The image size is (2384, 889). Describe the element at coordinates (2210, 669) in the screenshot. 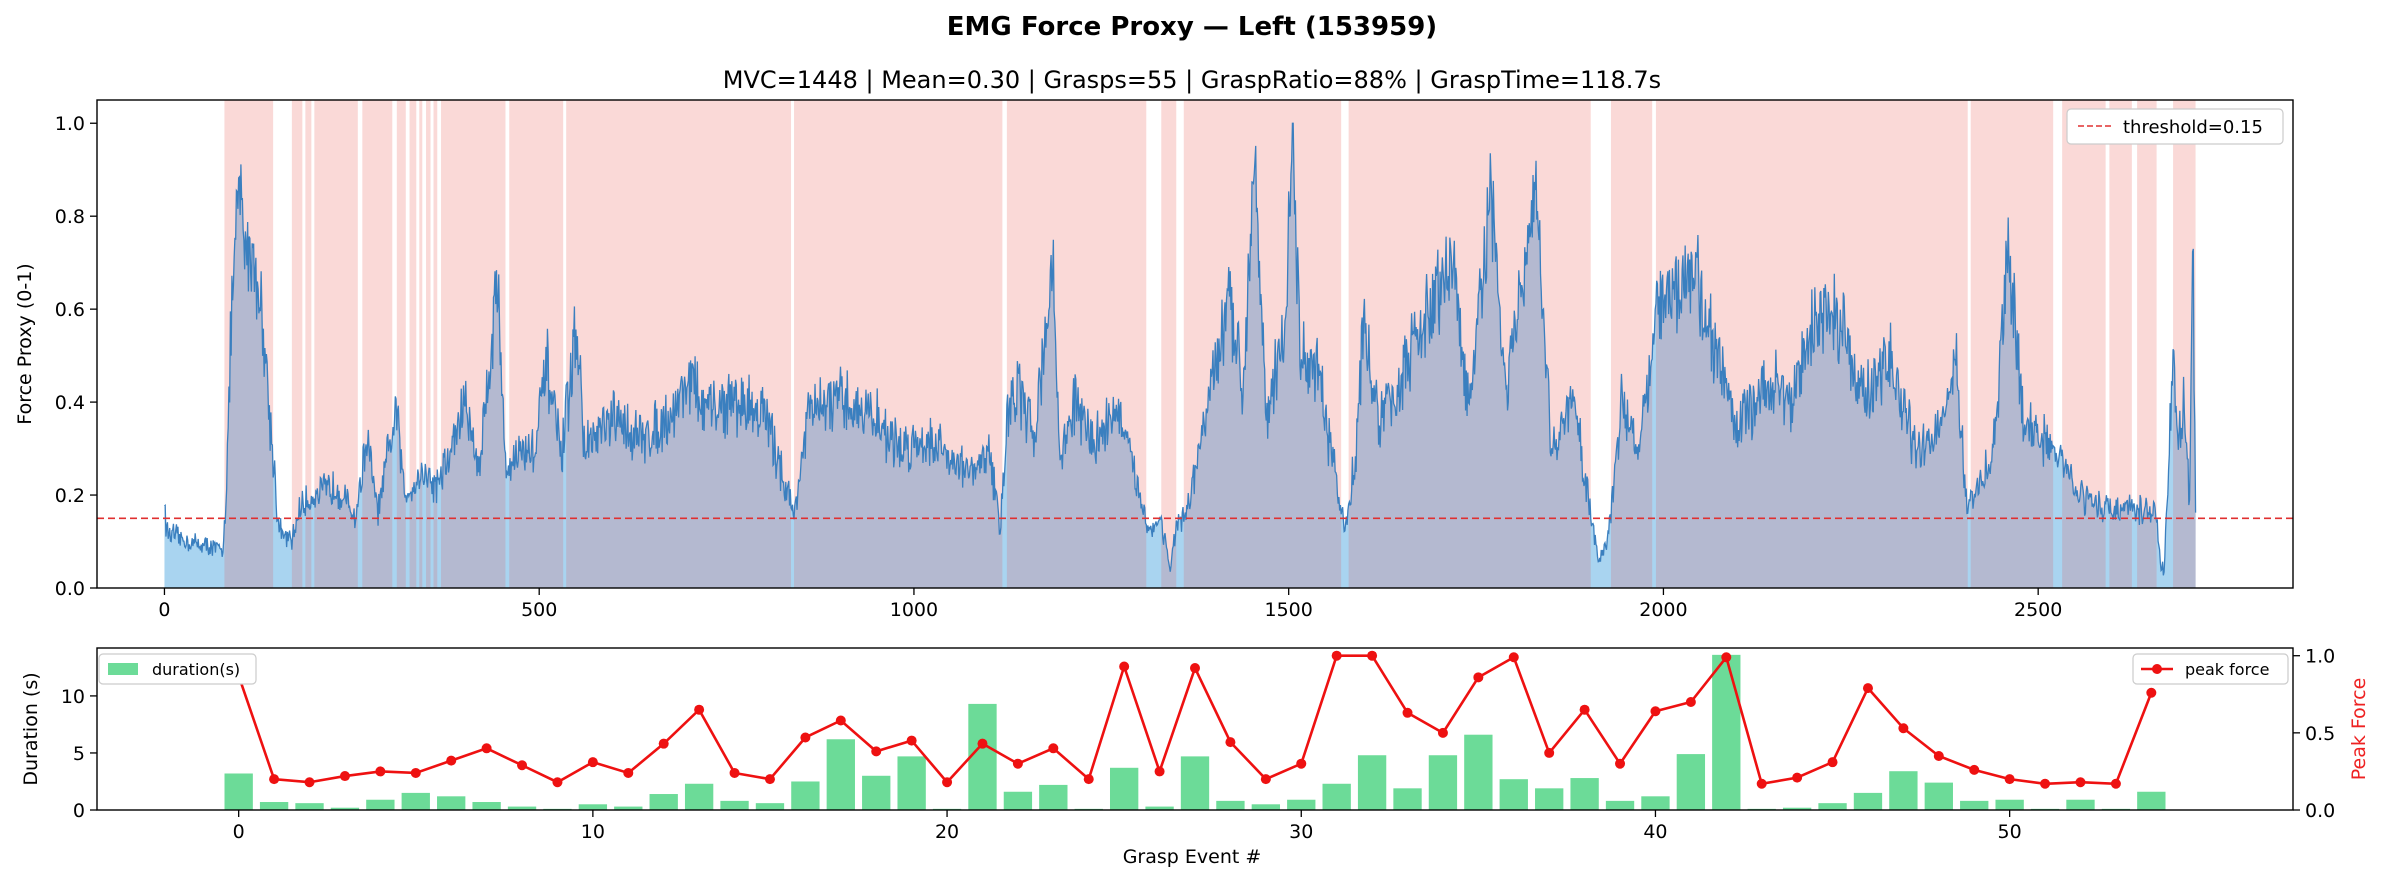

I see `peak-legend-box` at that location.